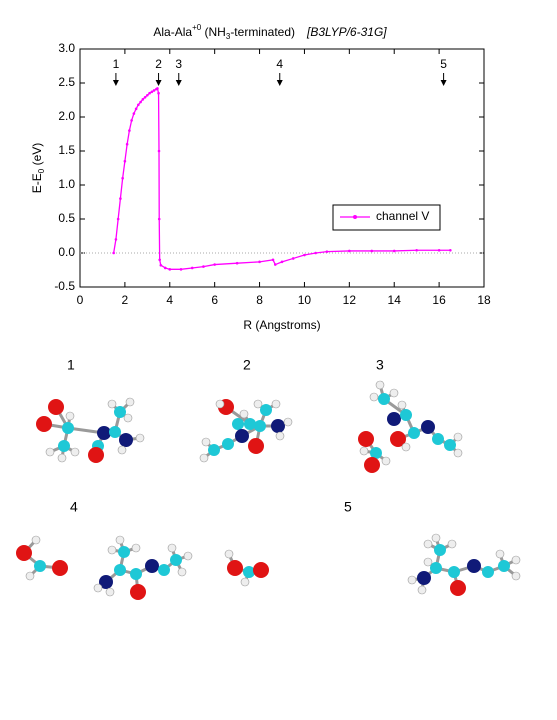  What do you see at coordinates (484, 300) in the screenshot?
I see `x-tick-label: 18` at bounding box center [484, 300].